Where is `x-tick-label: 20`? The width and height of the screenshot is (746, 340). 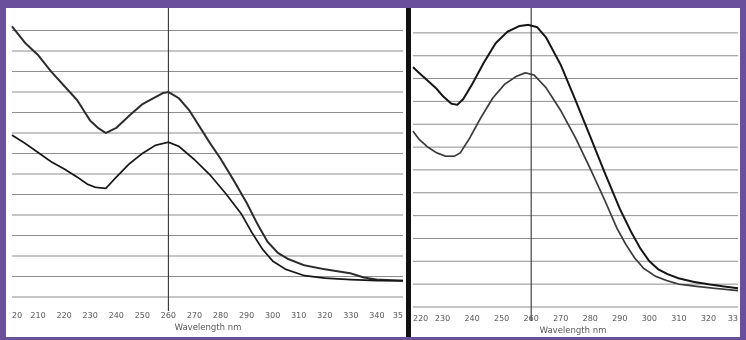 x-tick-label: 20 is located at coordinates (17, 315).